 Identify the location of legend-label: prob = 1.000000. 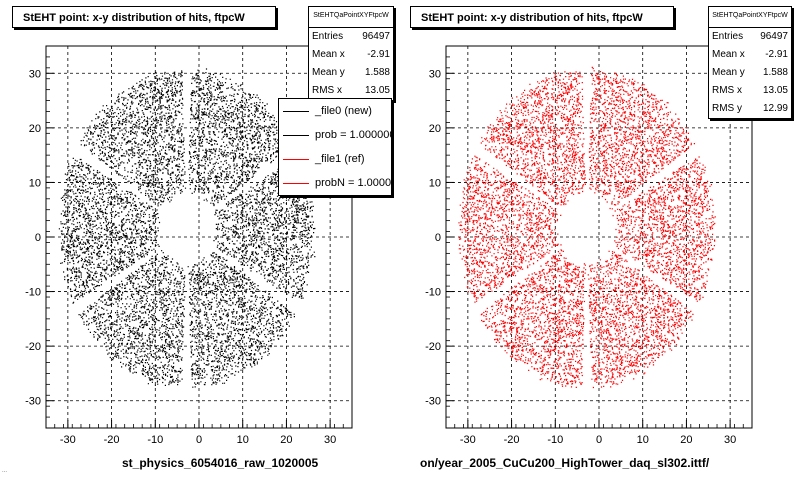
(353, 135).